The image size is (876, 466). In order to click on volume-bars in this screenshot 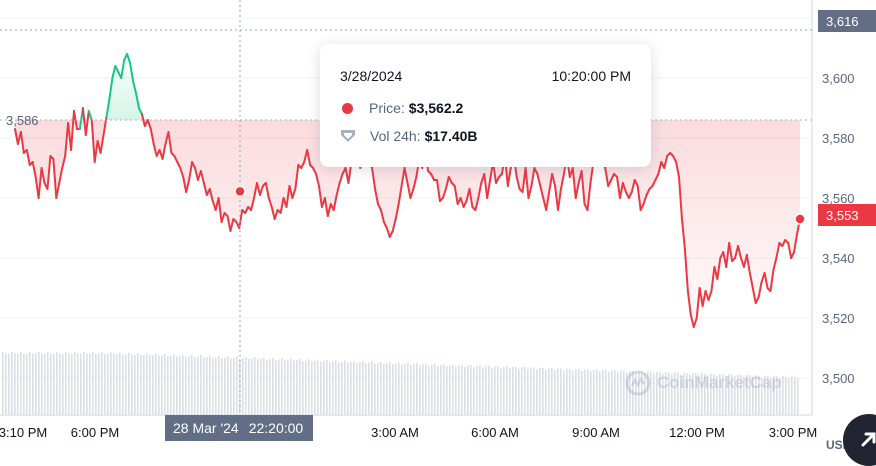, I will do `click(400, 383)`.